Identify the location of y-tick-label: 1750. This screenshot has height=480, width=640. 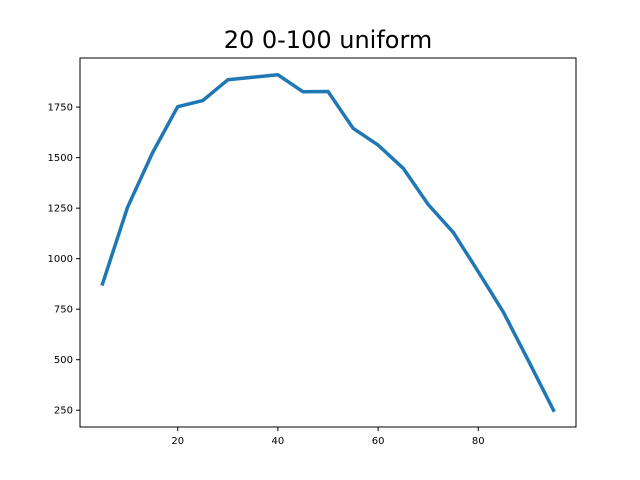
(60, 108).